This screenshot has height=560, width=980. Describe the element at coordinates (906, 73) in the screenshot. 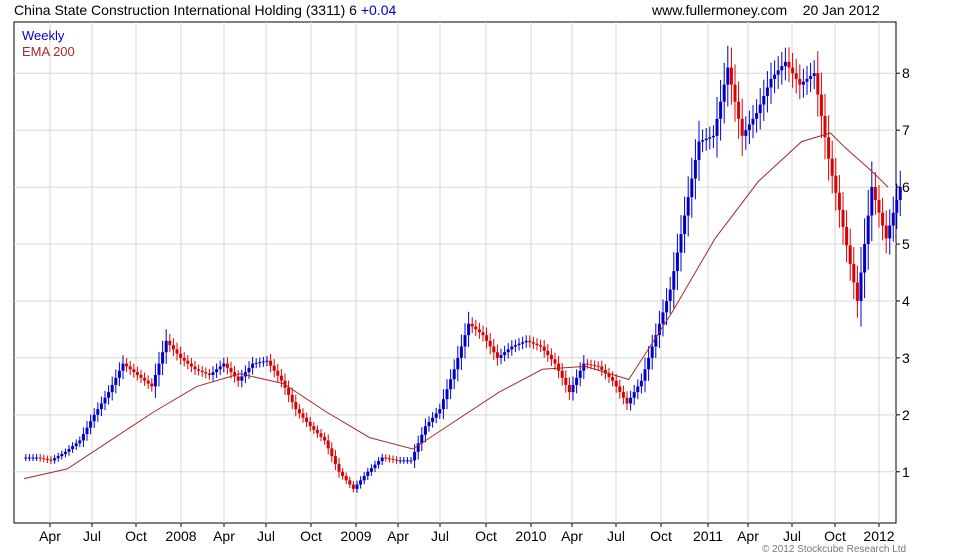

I see `y-tick-label: 8` at that location.